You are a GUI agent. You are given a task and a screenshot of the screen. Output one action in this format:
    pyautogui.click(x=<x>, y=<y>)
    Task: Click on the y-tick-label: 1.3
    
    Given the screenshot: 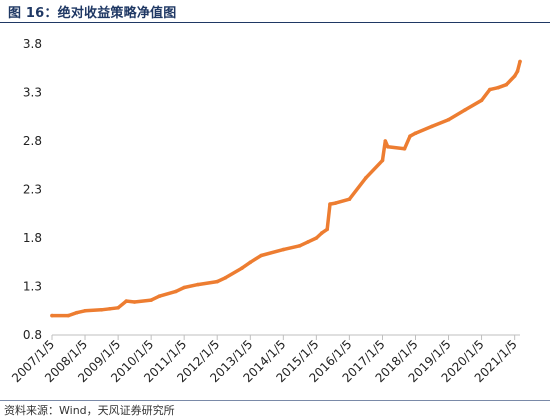 What is the action you would take?
    pyautogui.click(x=32, y=287)
    